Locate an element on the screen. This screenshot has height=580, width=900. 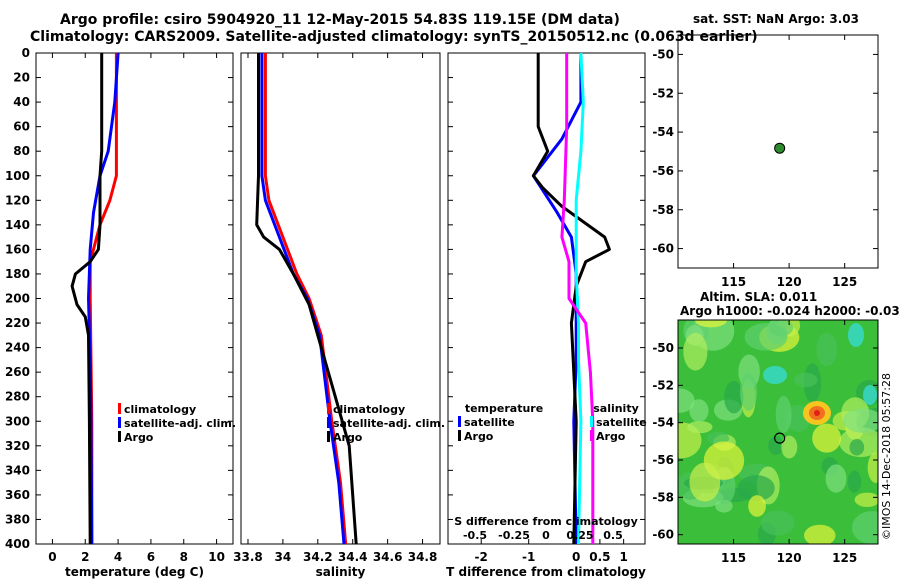
y-tick-label: 260 is located at coordinates (17, 372).